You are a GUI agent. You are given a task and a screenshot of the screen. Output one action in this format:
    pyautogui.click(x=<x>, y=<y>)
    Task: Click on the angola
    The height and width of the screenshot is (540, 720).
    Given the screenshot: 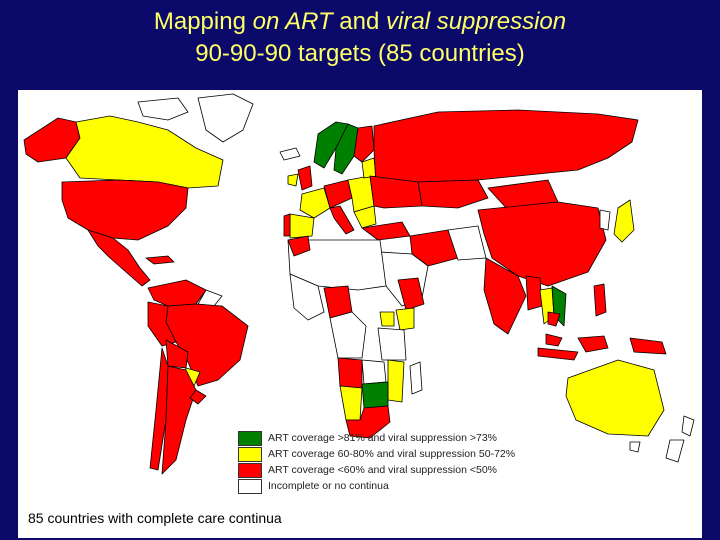 What is the action you would take?
    pyautogui.click(x=350, y=373)
    